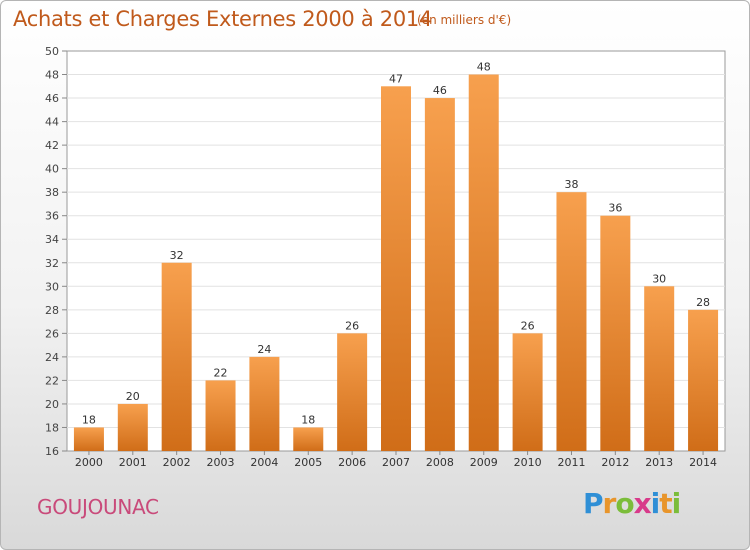 The width and height of the screenshot is (750, 550). Describe the element at coordinates (56, 251) in the screenshot. I see `y-axis: 16 18 20 22 24 26 28 30 32 34 36 38 40 42 44 46 48 50` at that location.